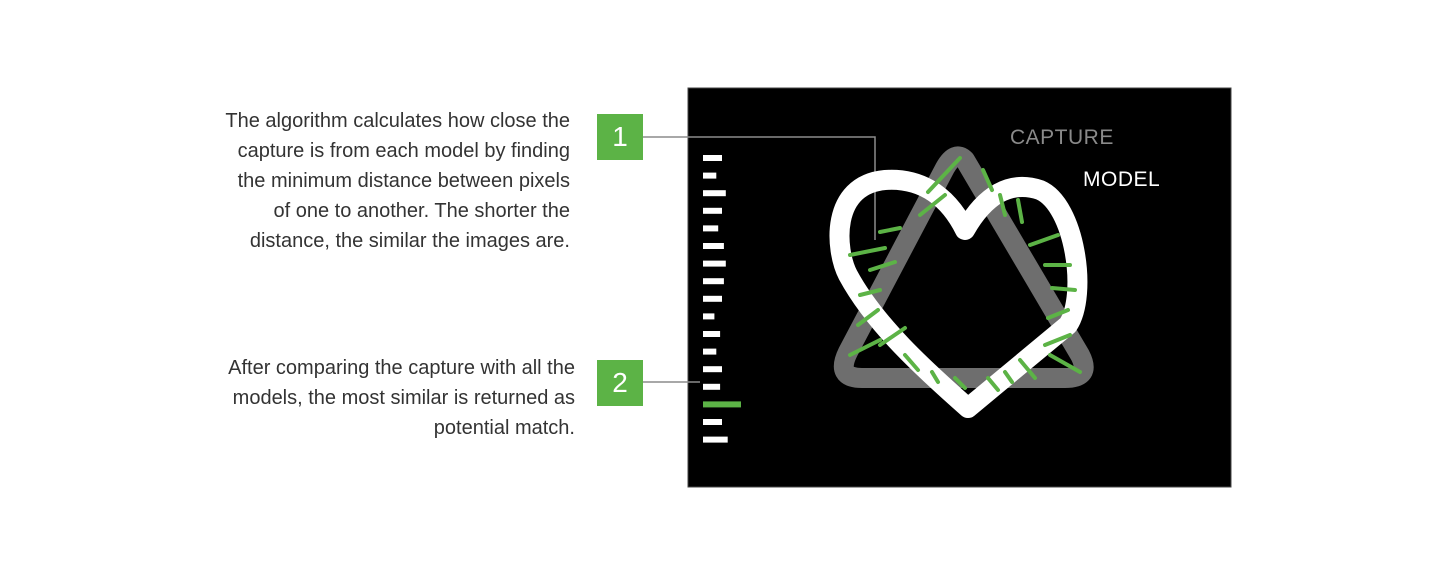  What do you see at coordinates (1122, 179) in the screenshot?
I see `legend-model-label: MODEL` at bounding box center [1122, 179].